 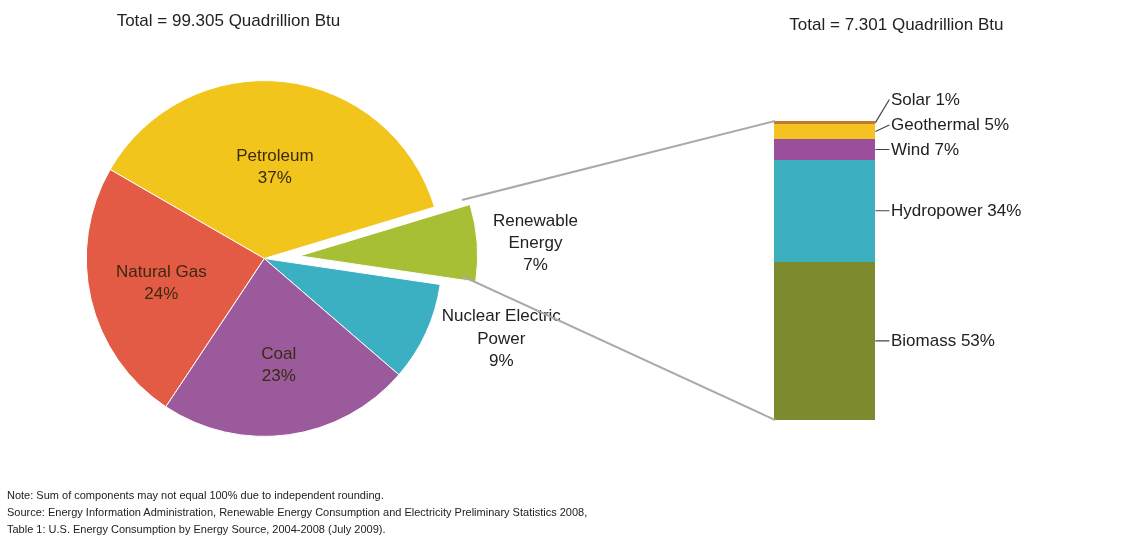 I want to click on data-label: 9%, so click(x=501, y=360).